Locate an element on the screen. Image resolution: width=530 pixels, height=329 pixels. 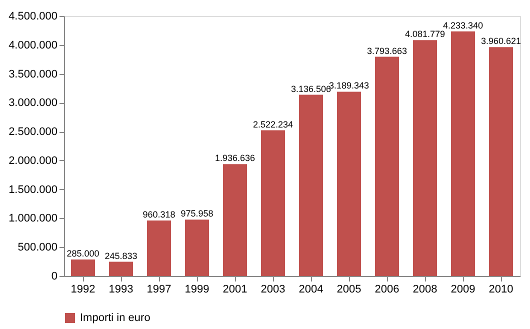
data-label: 3.136.506 is located at coordinates (311, 89).